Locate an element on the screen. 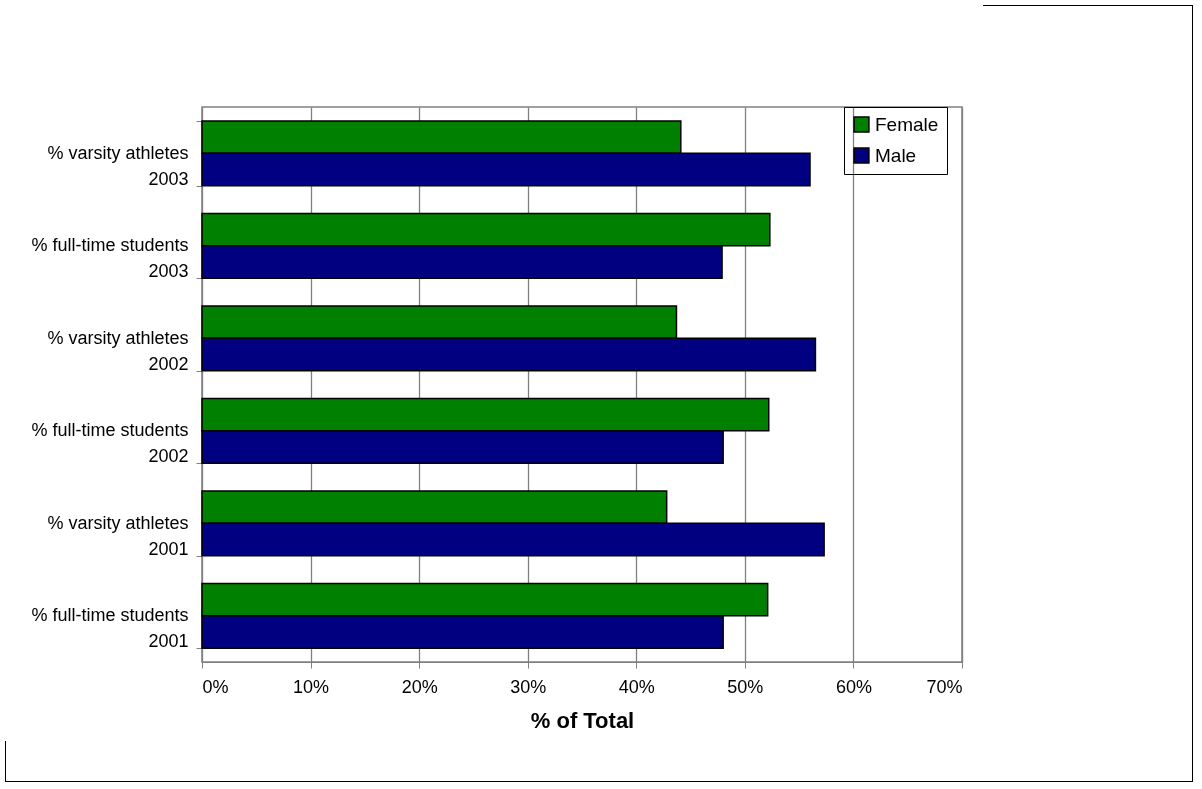 This screenshot has height=789, width=1202. legend-label: Male is located at coordinates (896, 155).